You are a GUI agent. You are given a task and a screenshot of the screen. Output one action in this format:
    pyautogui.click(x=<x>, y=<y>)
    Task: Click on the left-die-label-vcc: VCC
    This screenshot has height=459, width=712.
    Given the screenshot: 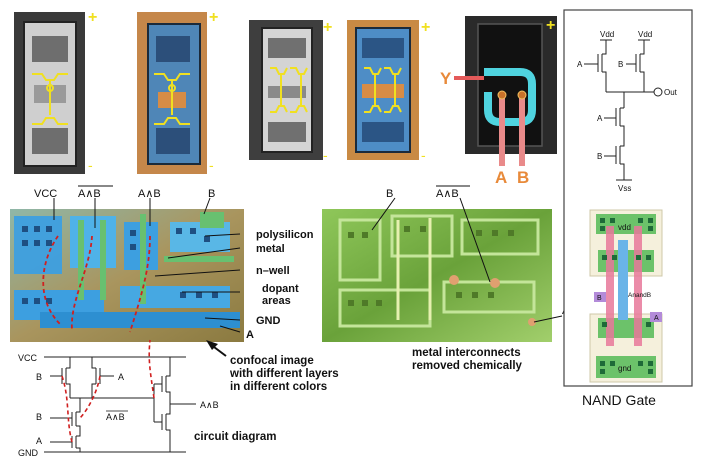 What is the action you would take?
    pyautogui.click(x=45, y=194)
    